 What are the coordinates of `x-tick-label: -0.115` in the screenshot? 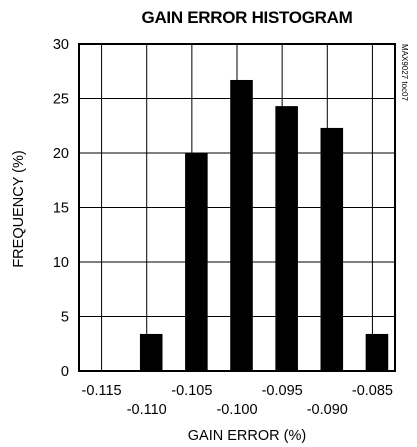 It's located at (102, 391).